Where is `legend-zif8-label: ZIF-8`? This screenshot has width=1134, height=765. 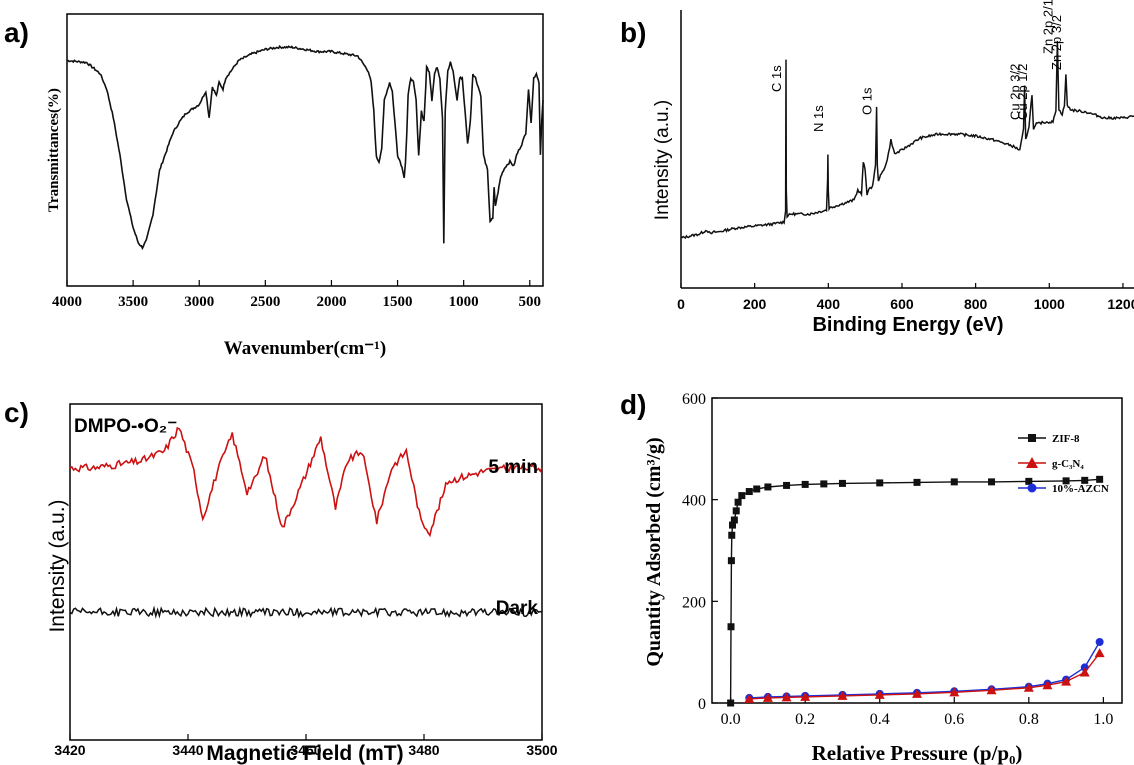 legend-zif8-label: ZIF-8 is located at coordinates (1066, 439).